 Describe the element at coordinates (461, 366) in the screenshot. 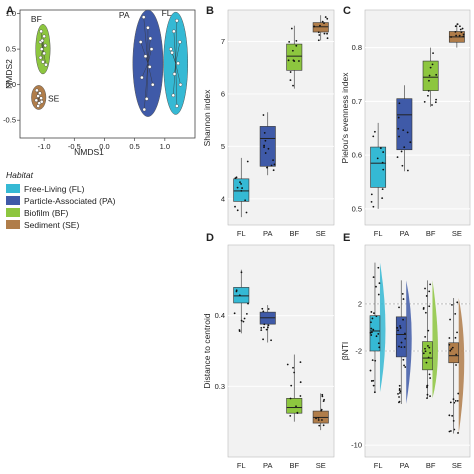

I see `panel-e-violin-se` at that location.